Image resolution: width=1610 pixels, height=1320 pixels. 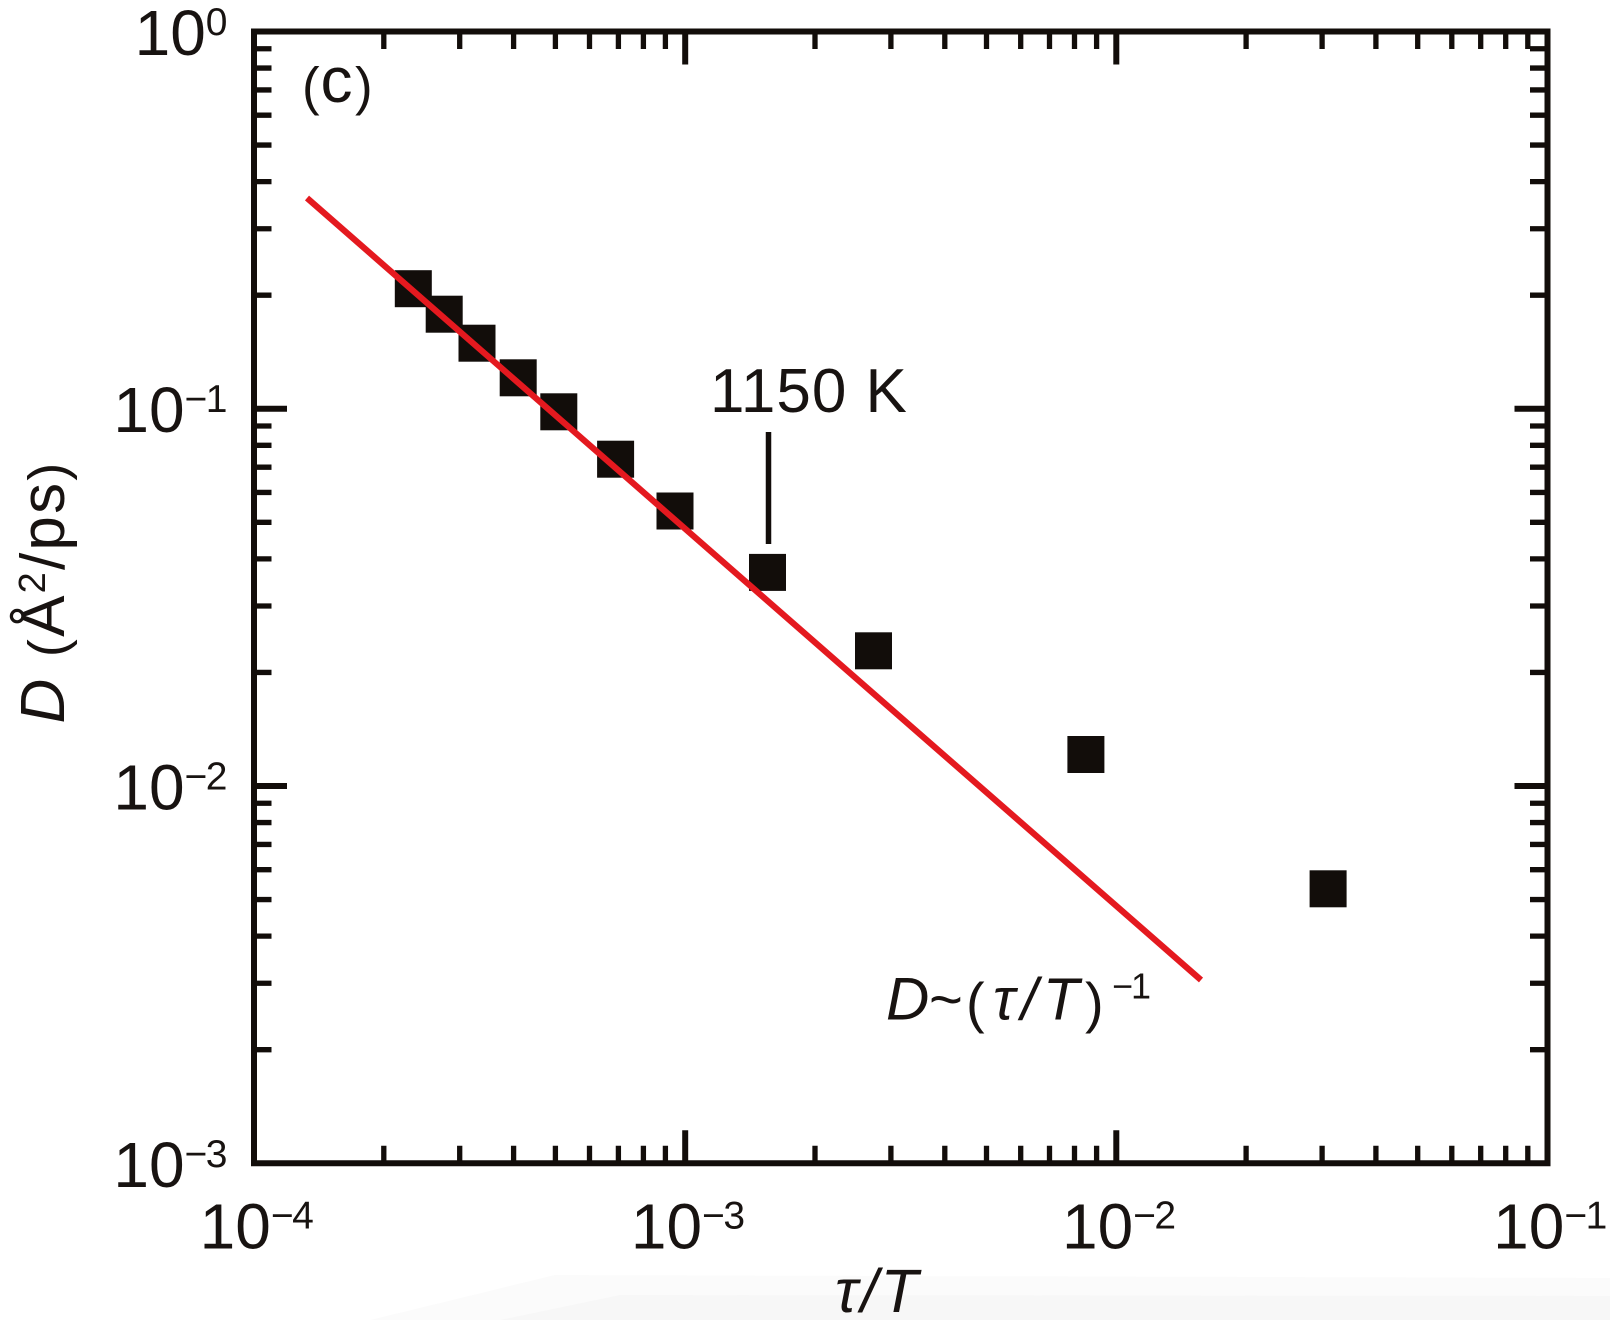 I want to click on svg-text:D~(τ/T)−1: D~(τ/T) −1, so click(x=1018, y=1000).